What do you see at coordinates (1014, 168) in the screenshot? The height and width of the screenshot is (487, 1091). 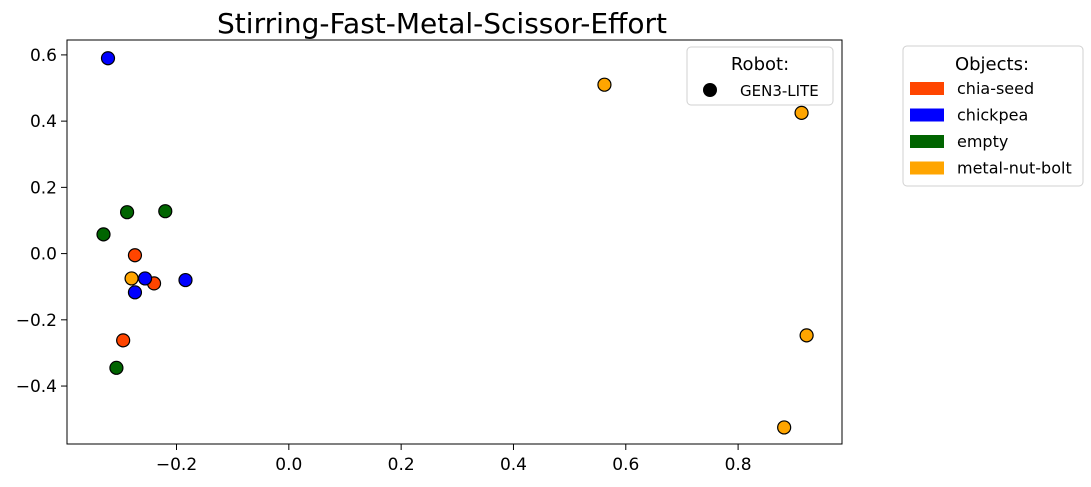 I see `legend-label-metal-nut-bolt: metal-nut-bolt` at bounding box center [1014, 168].